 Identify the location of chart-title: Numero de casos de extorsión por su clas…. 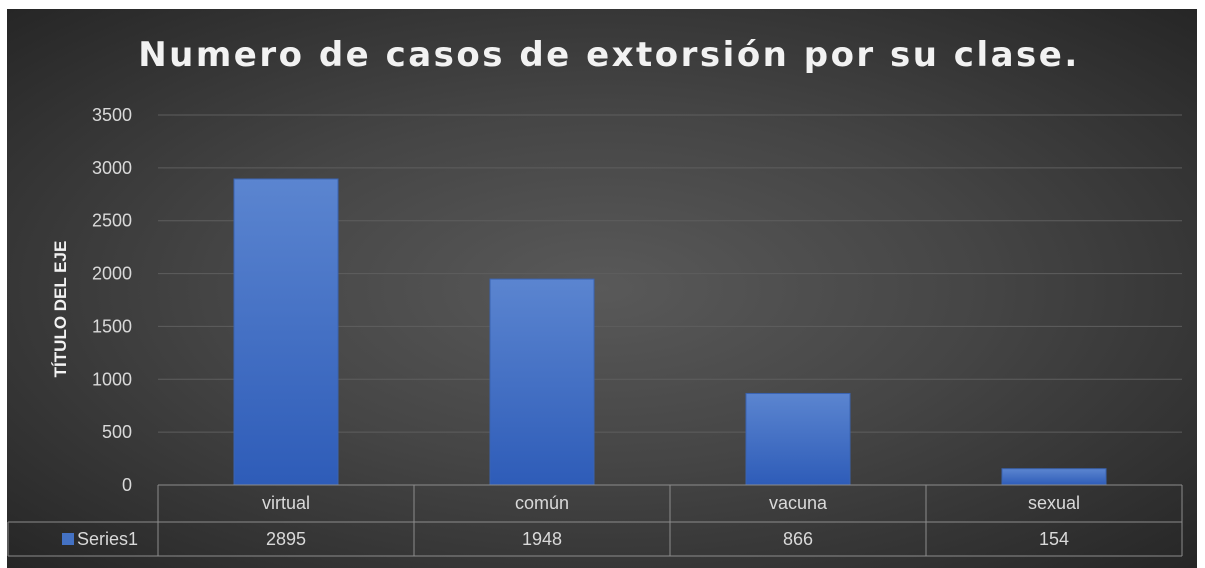
(609, 55).